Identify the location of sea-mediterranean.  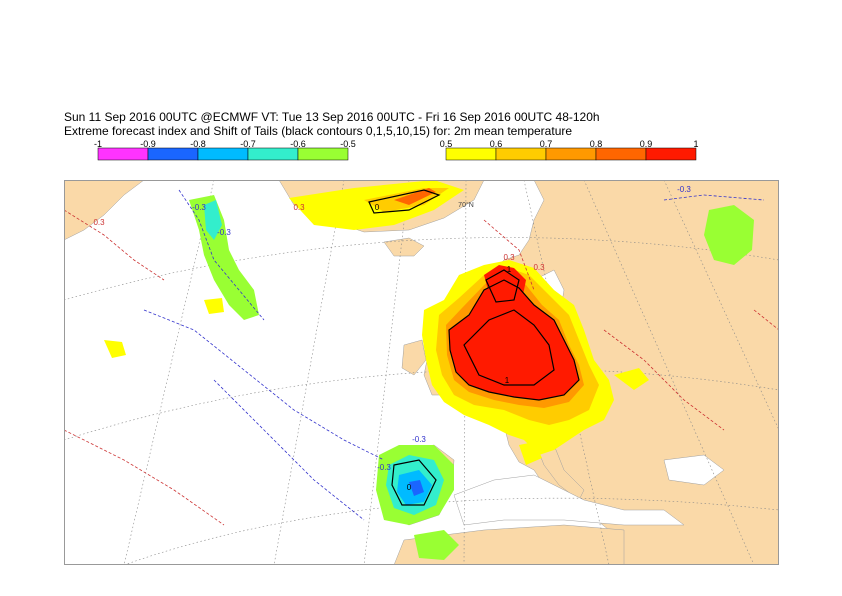
(569, 500).